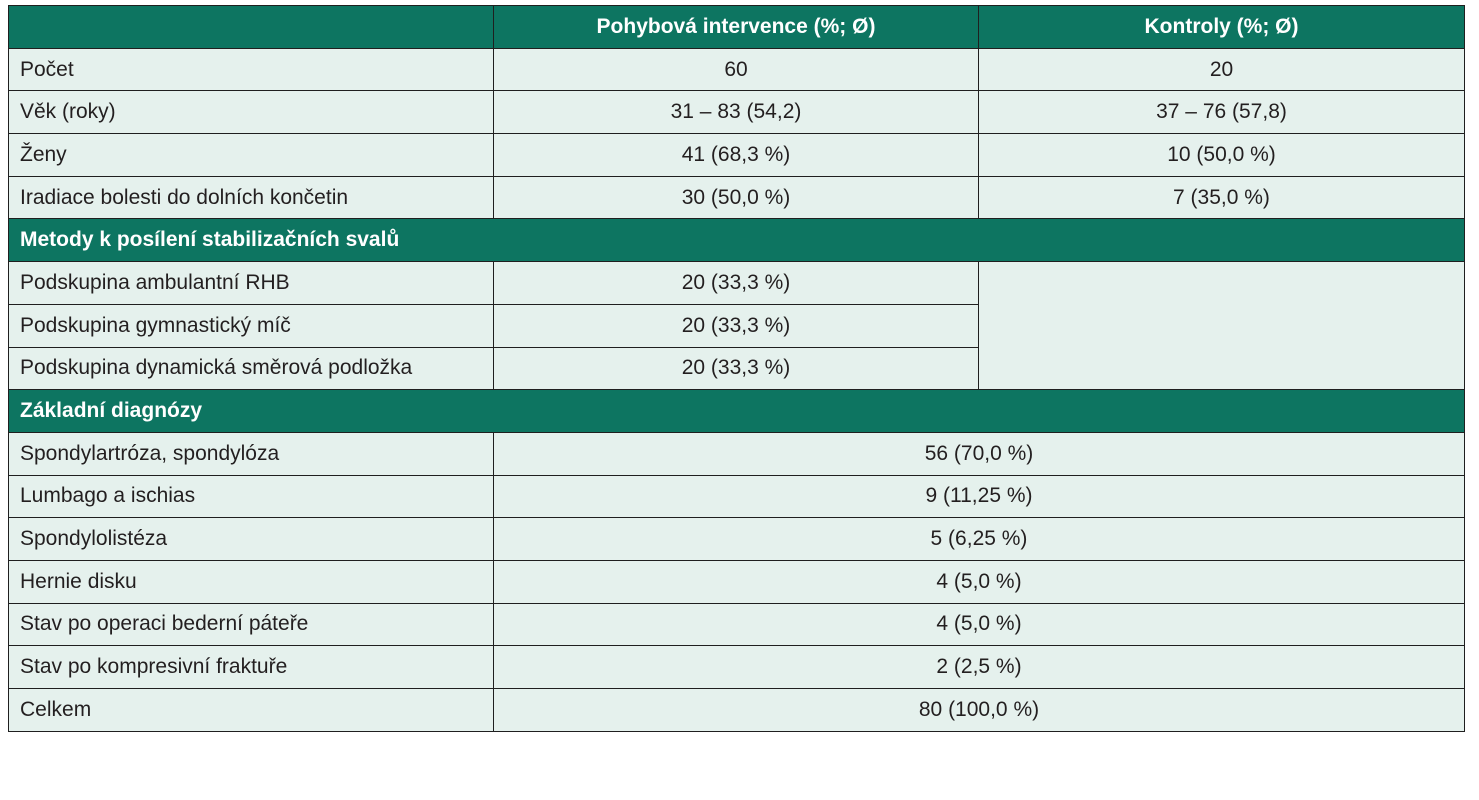 The height and width of the screenshot is (800, 1479). Describe the element at coordinates (251, 539) in the screenshot. I see `row-label: Spondylolistéza` at that location.